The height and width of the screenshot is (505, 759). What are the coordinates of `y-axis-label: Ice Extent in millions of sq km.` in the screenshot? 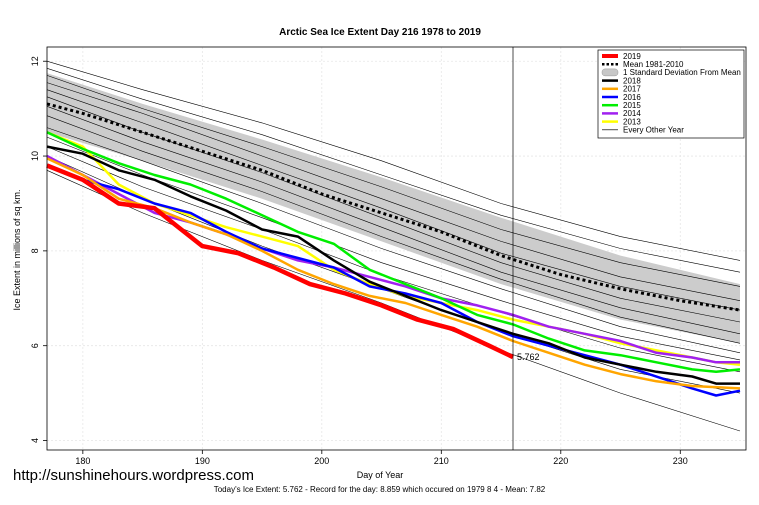 It's located at (17, 249).